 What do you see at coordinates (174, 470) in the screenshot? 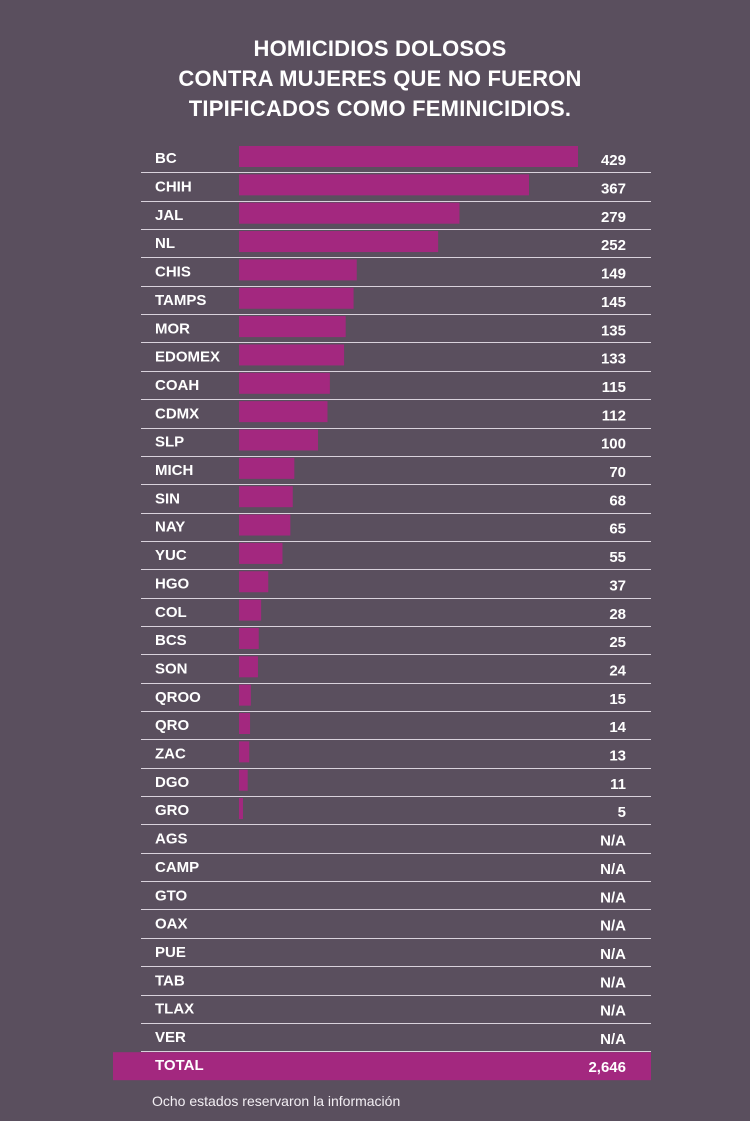
I see `category-label: MICH` at bounding box center [174, 470].